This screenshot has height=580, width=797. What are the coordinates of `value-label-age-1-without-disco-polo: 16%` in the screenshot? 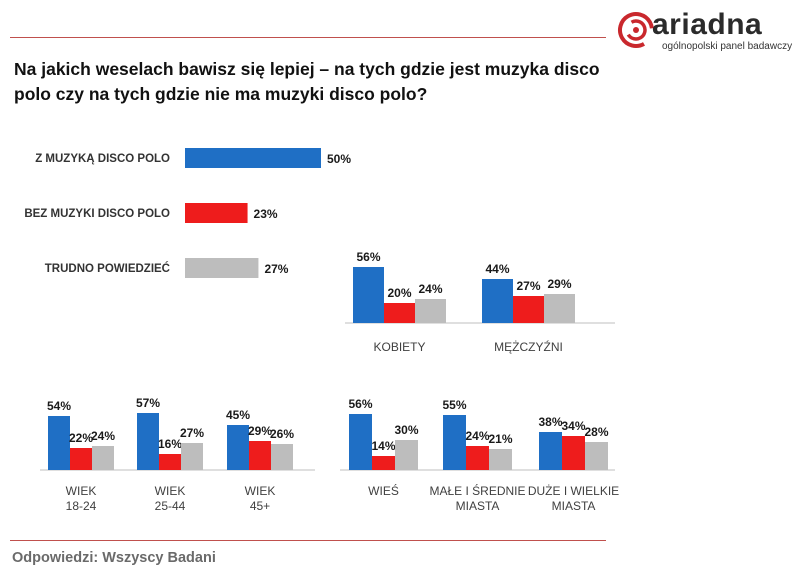 It's located at (170, 444).